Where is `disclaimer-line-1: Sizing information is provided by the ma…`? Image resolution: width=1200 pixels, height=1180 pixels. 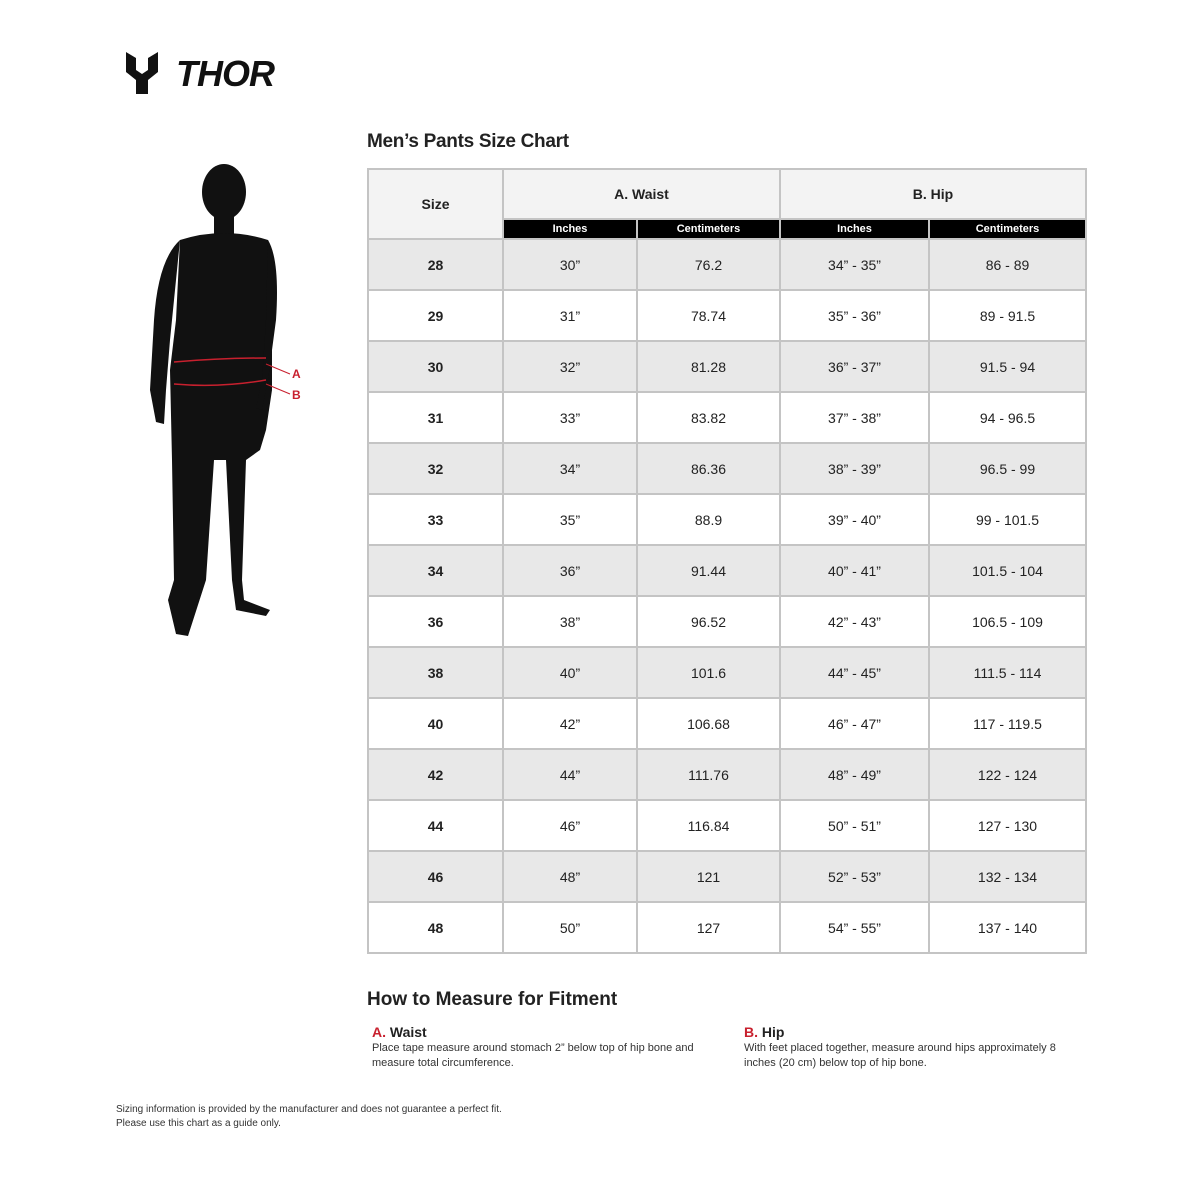
disclaimer-line-1: Sizing information is provided by the ma… is located at coordinates (309, 1109).